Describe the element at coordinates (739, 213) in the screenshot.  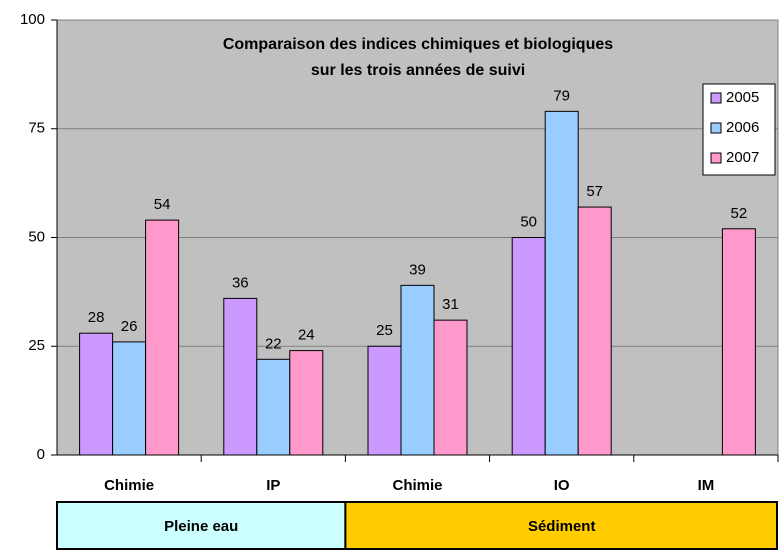
I see `data-label: 52` at that location.